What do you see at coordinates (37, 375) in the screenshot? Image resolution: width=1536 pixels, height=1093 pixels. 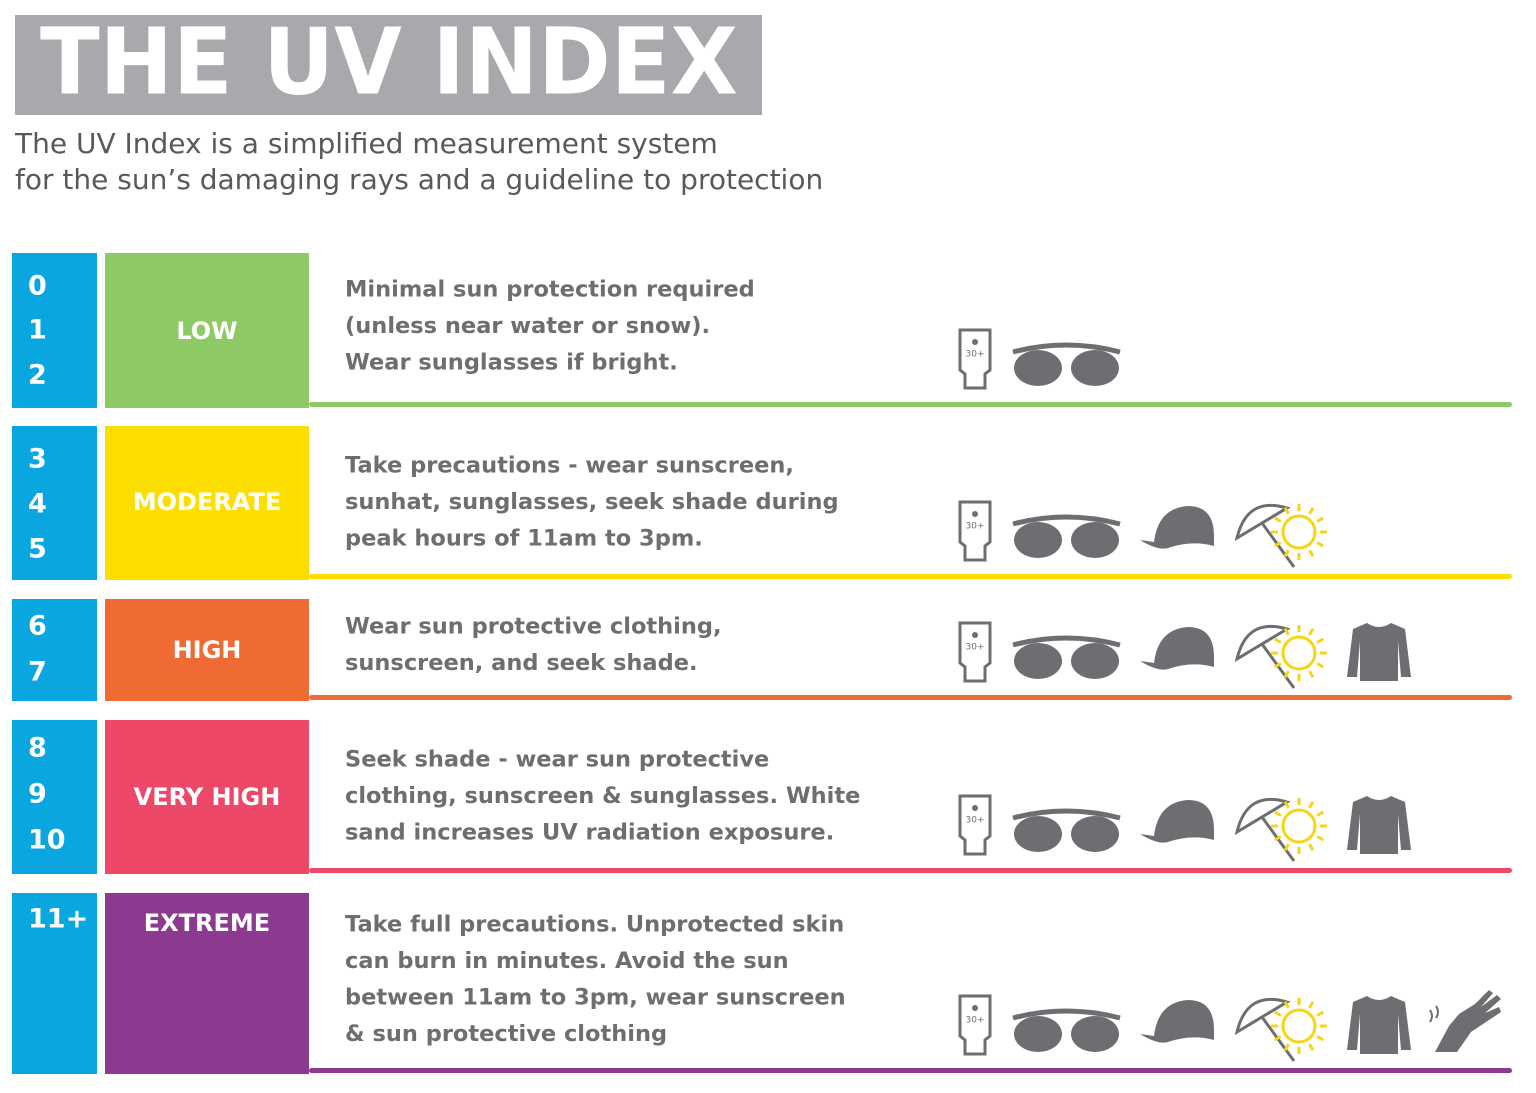 I see `index-number: 2` at bounding box center [37, 375].